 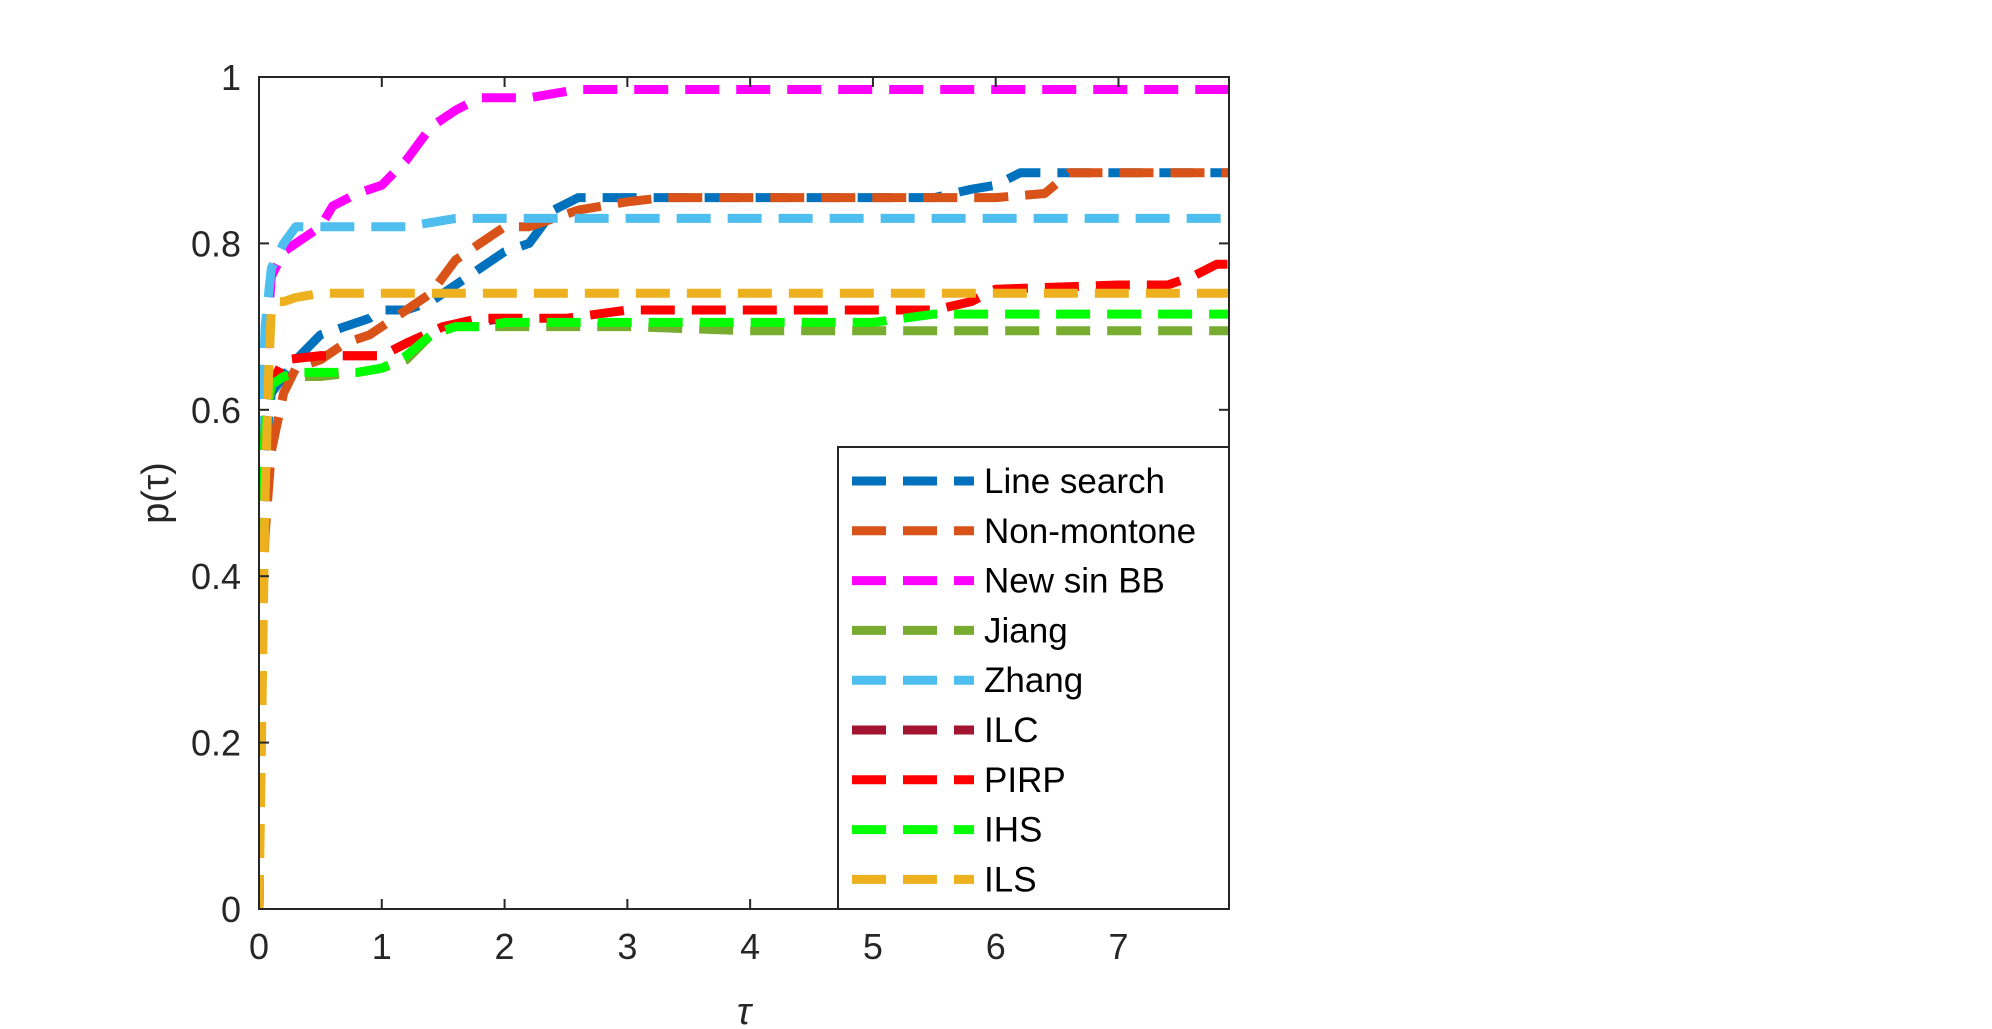 What do you see at coordinates (1074, 581) in the screenshot?
I see `legend-entry: New sin BB` at bounding box center [1074, 581].